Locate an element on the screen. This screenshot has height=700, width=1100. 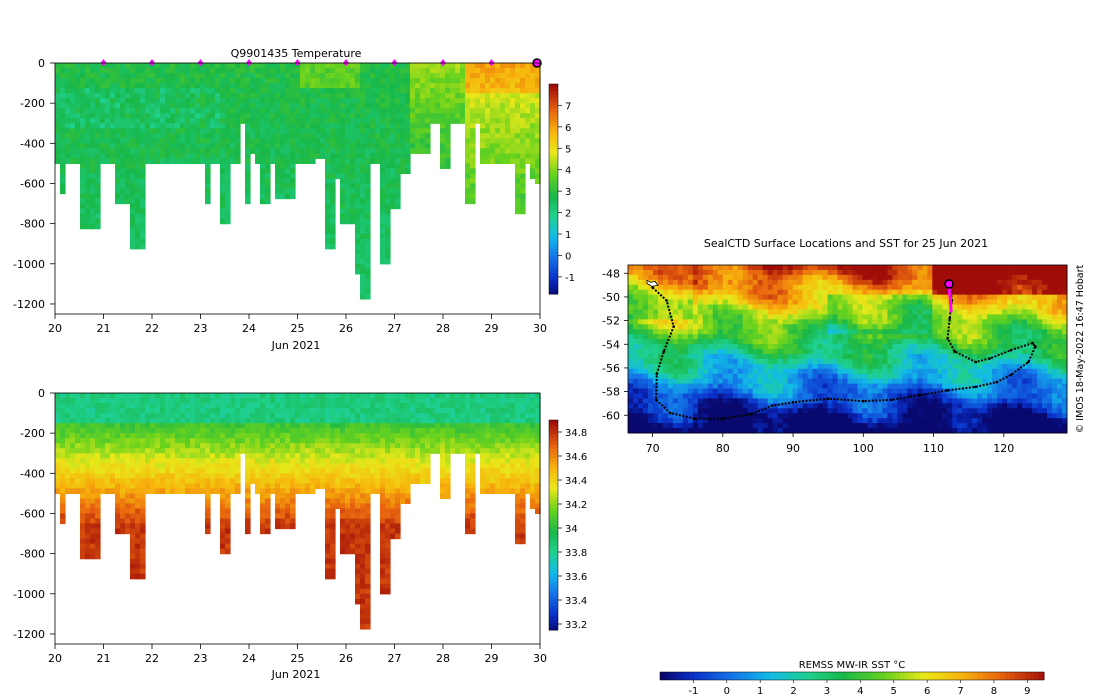
sst-cell is located at coordinates (631, 347).